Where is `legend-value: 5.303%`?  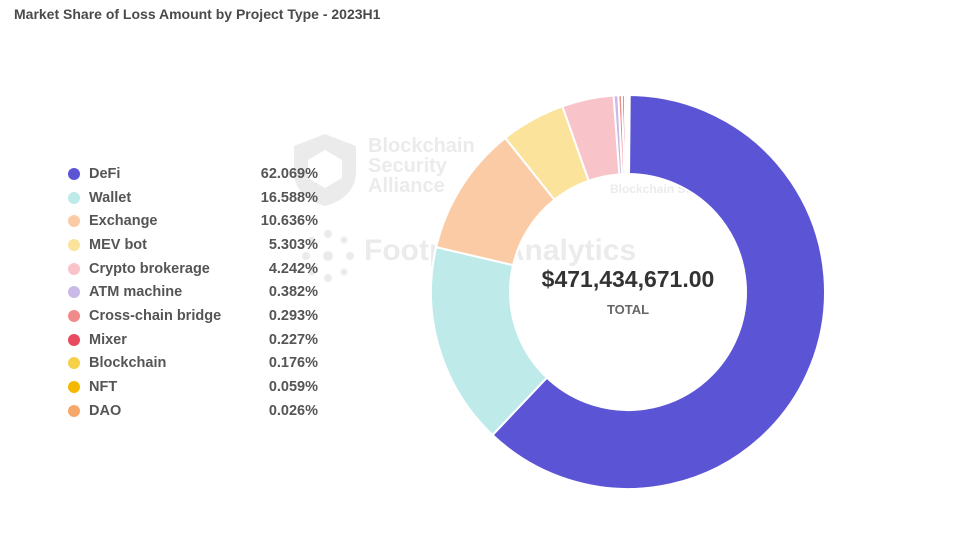
legend-value: 5.303% is located at coordinates (293, 244).